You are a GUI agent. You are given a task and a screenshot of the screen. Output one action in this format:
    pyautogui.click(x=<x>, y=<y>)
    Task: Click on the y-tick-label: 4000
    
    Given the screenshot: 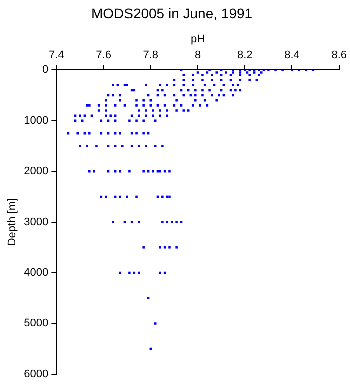 What is the action you would take?
    pyautogui.click(x=36, y=273)
    